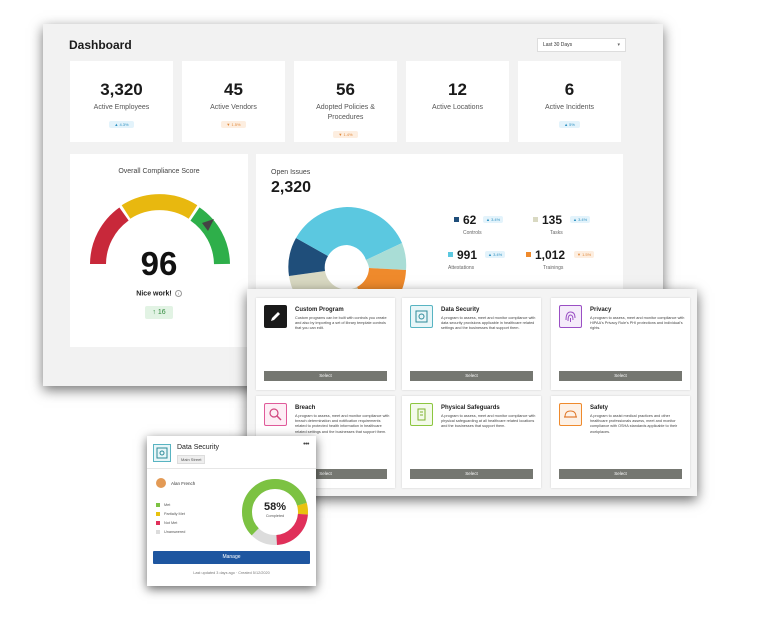 The width and height of the screenshot is (775, 623). I want to click on compliance-score: 96, so click(159, 263).